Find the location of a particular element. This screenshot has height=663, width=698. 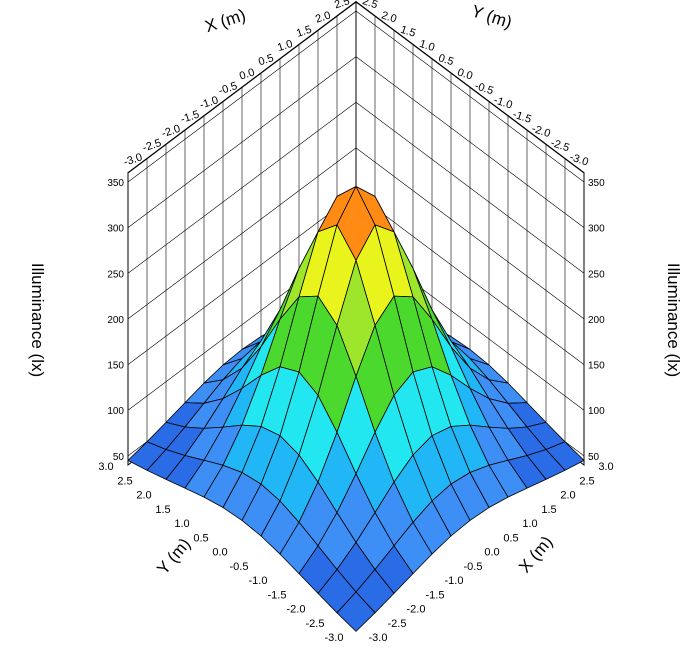

x-tick-label-bottom: 3.0 is located at coordinates (605, 467).